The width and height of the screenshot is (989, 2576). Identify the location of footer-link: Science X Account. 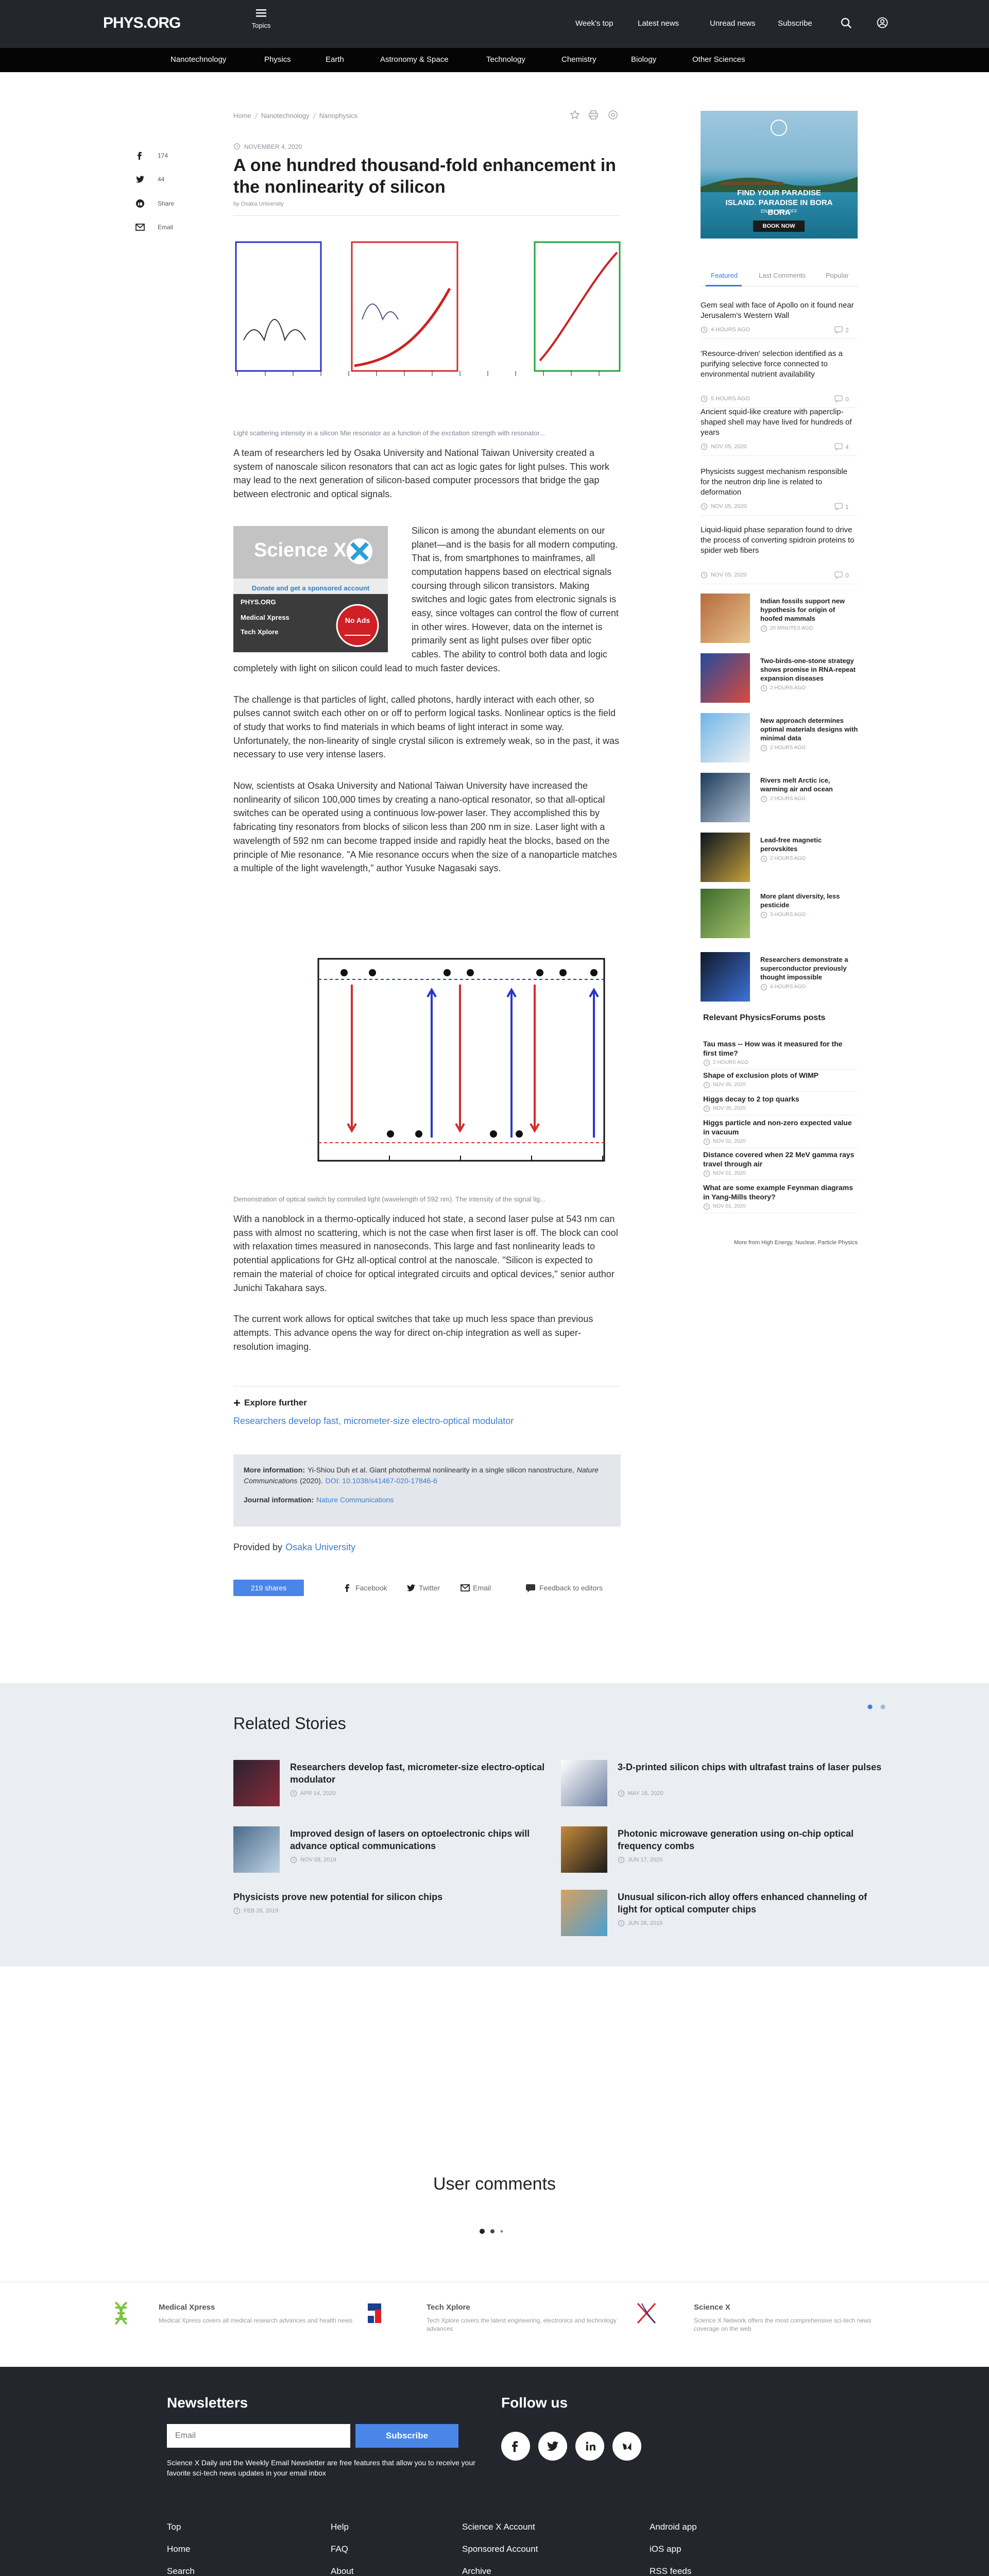
(498, 2527).